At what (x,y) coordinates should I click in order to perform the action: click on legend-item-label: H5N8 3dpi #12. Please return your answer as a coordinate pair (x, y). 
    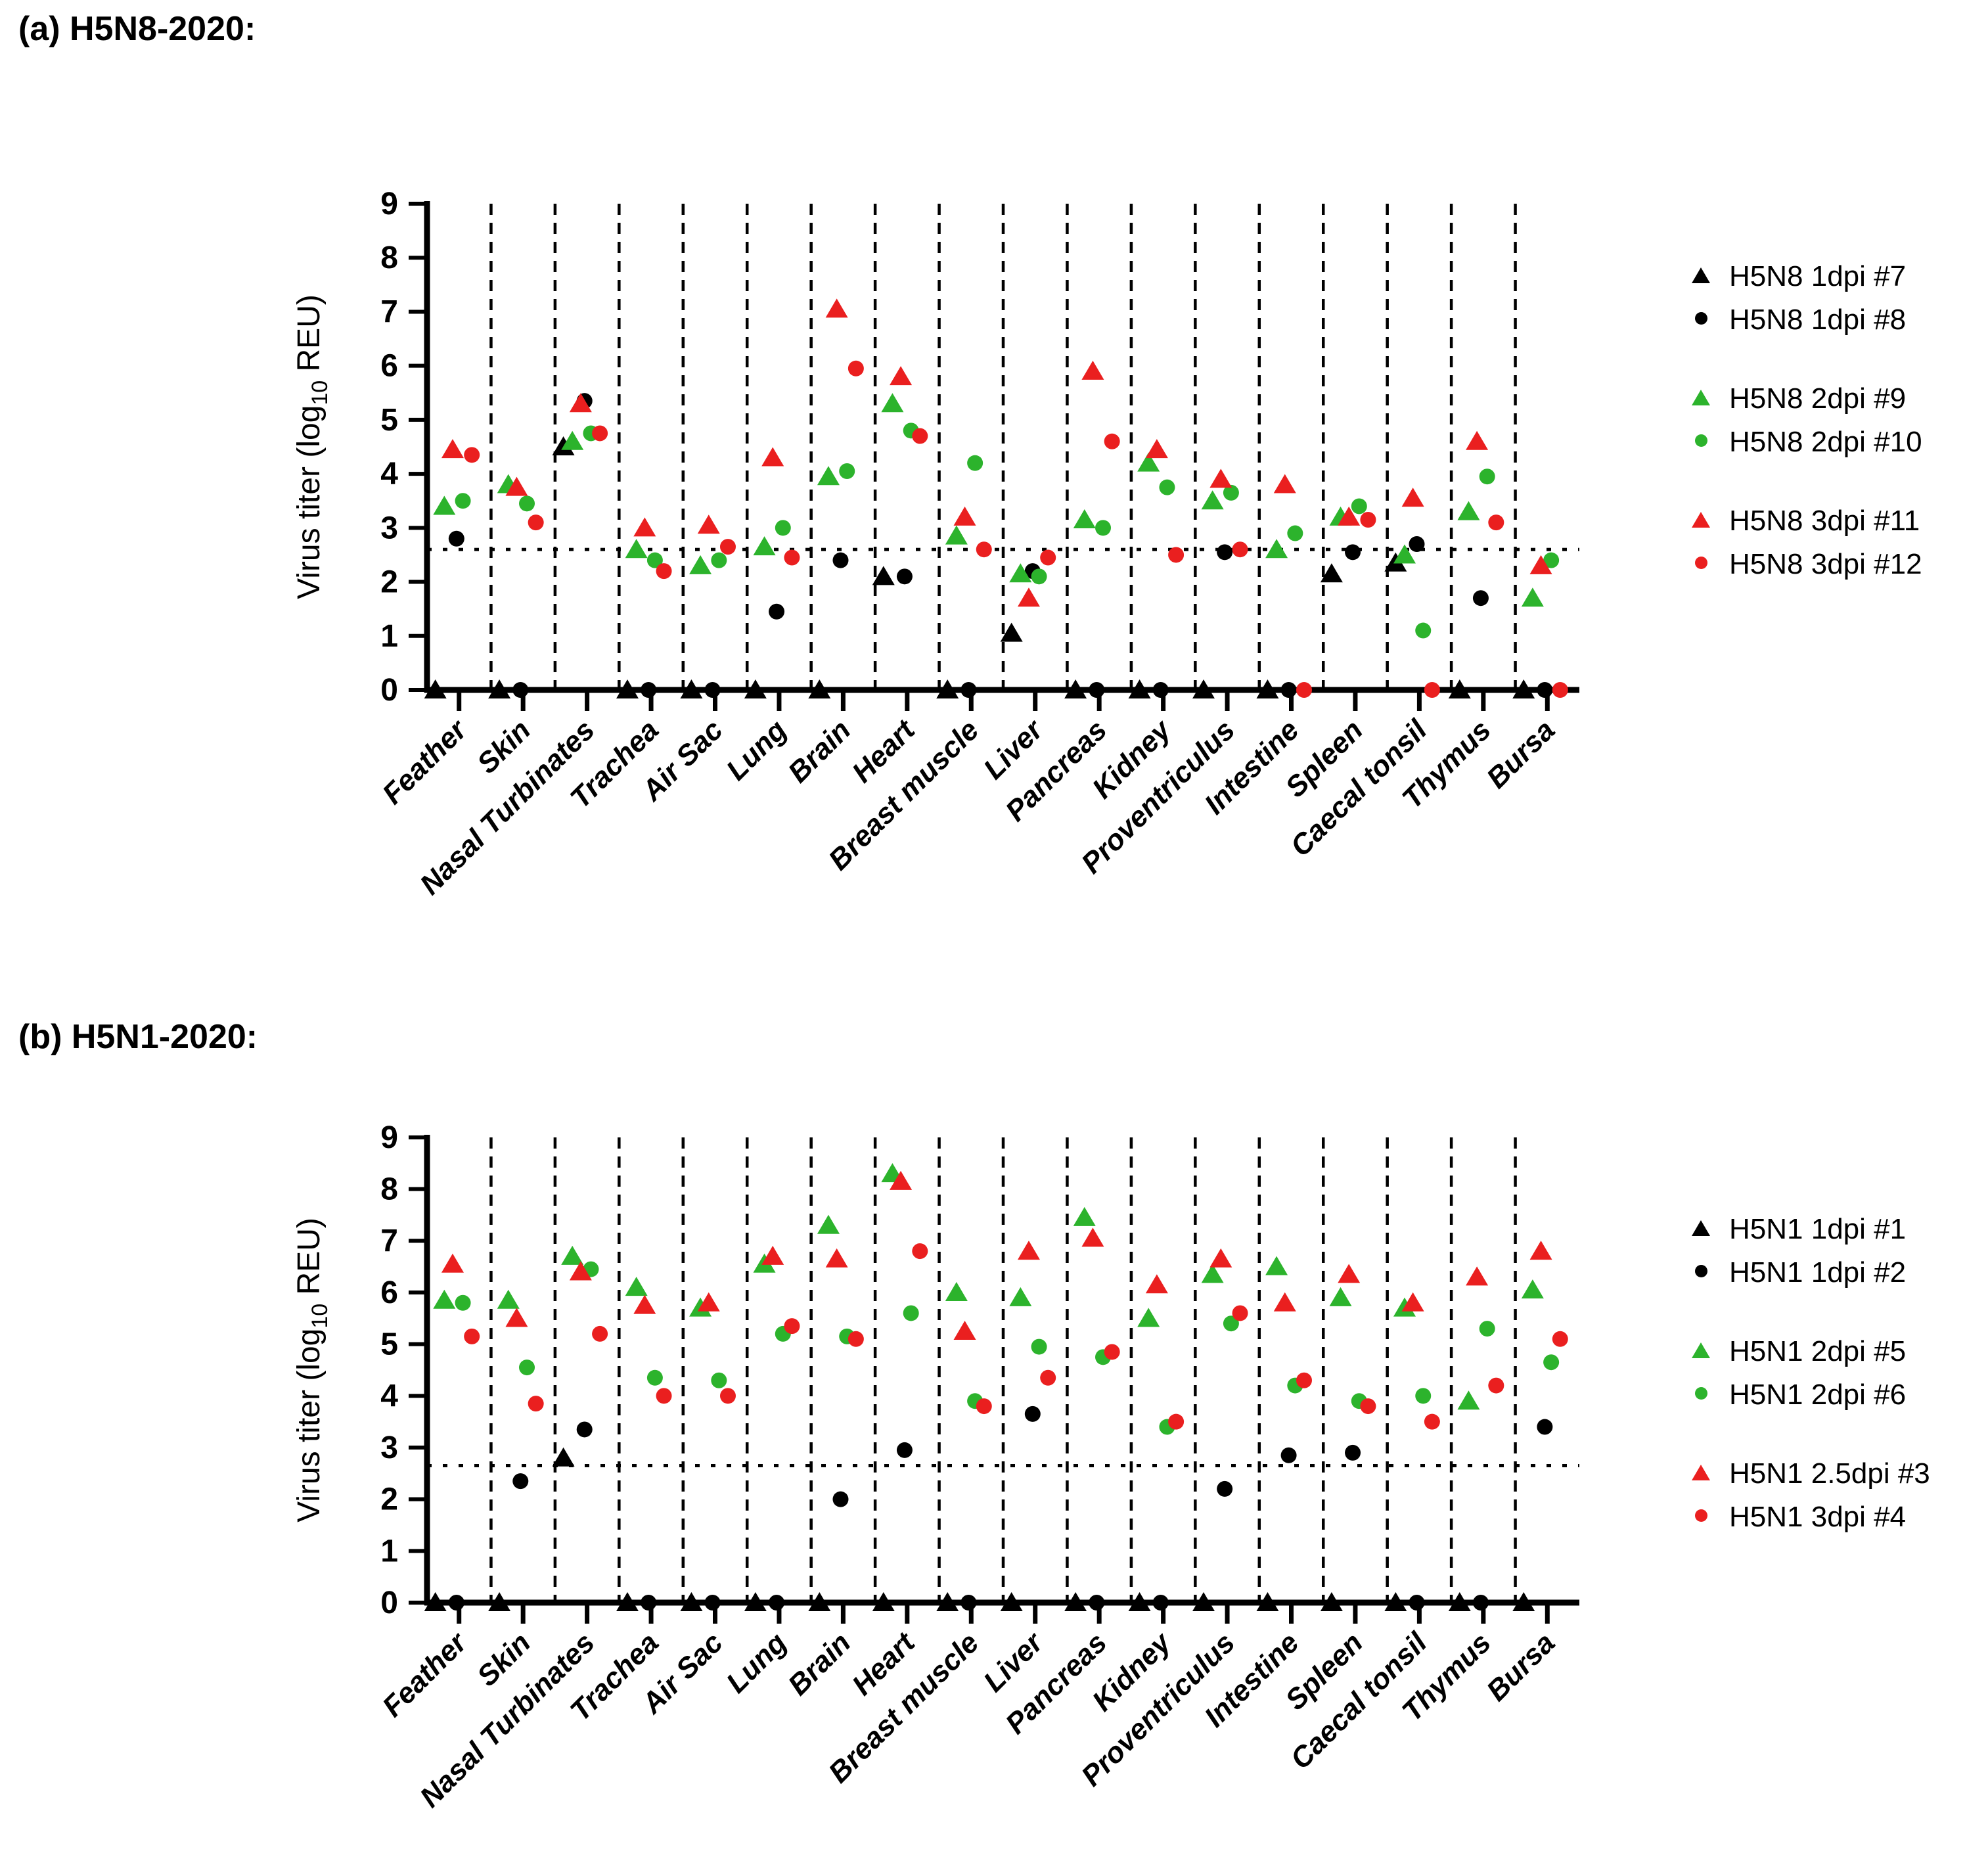
    Looking at the image, I should click on (1825, 564).